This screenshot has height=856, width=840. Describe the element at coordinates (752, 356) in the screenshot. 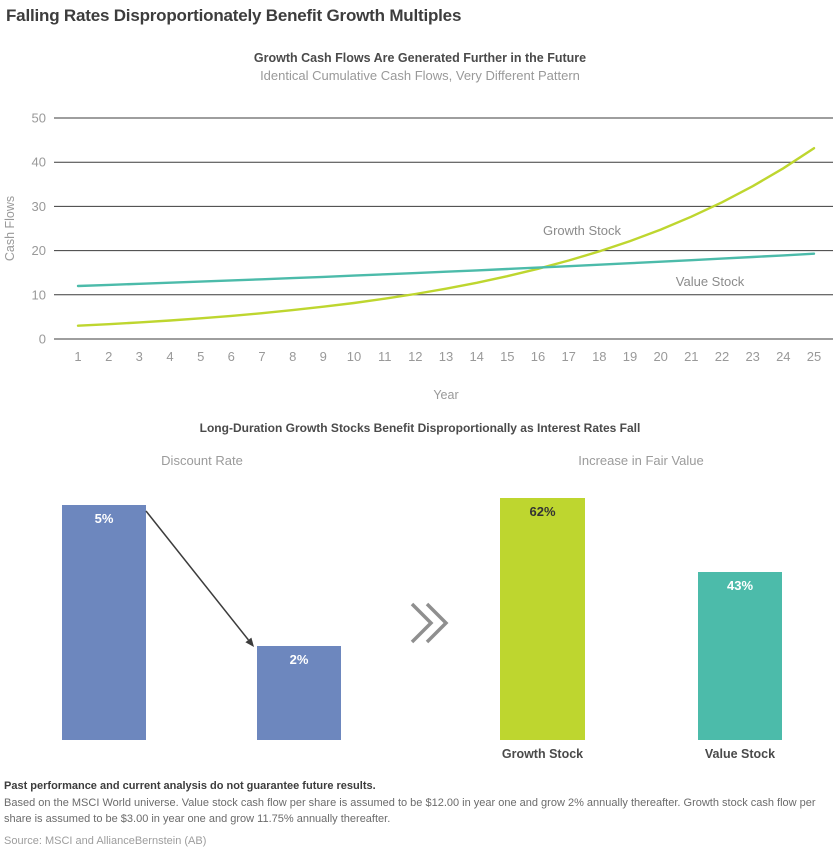

I see `x-tick-label: 23` at that location.